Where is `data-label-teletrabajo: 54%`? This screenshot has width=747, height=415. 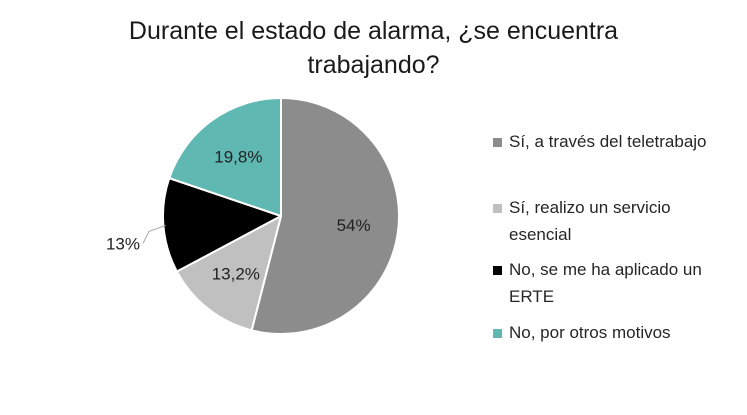
data-label-teletrabajo: 54% is located at coordinates (354, 225).